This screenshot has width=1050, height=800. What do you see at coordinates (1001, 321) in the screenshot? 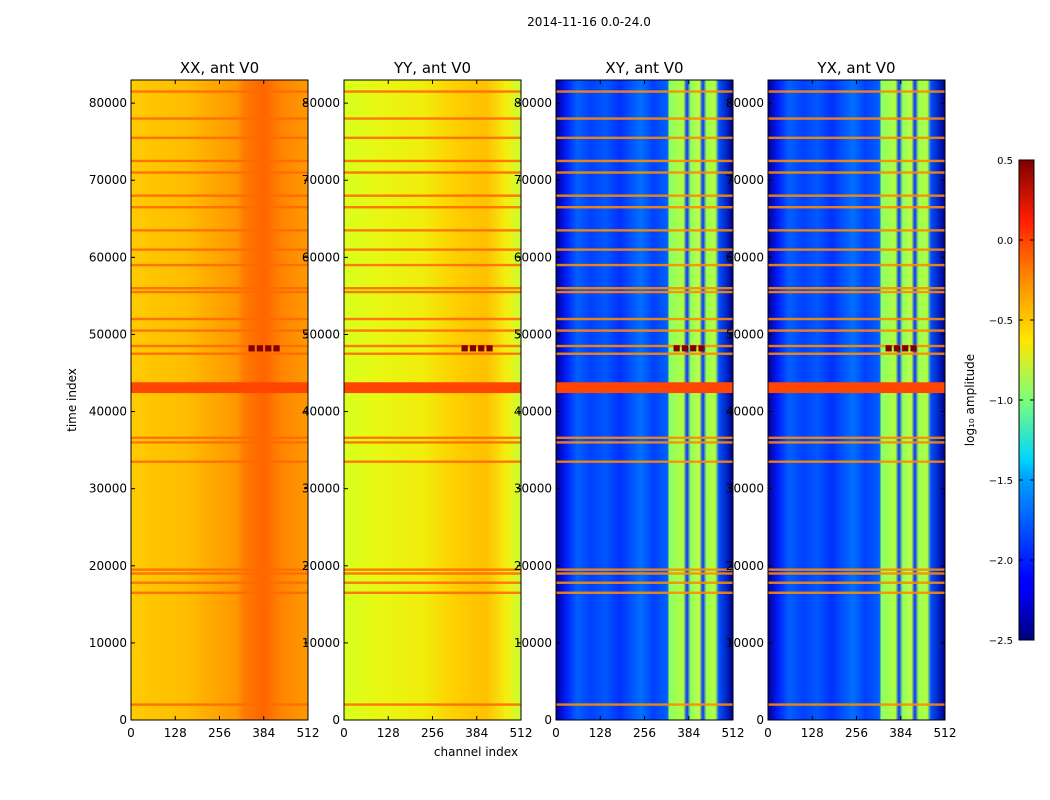
I see `colorbar-tick-label: −0.5` at bounding box center [1001, 321].